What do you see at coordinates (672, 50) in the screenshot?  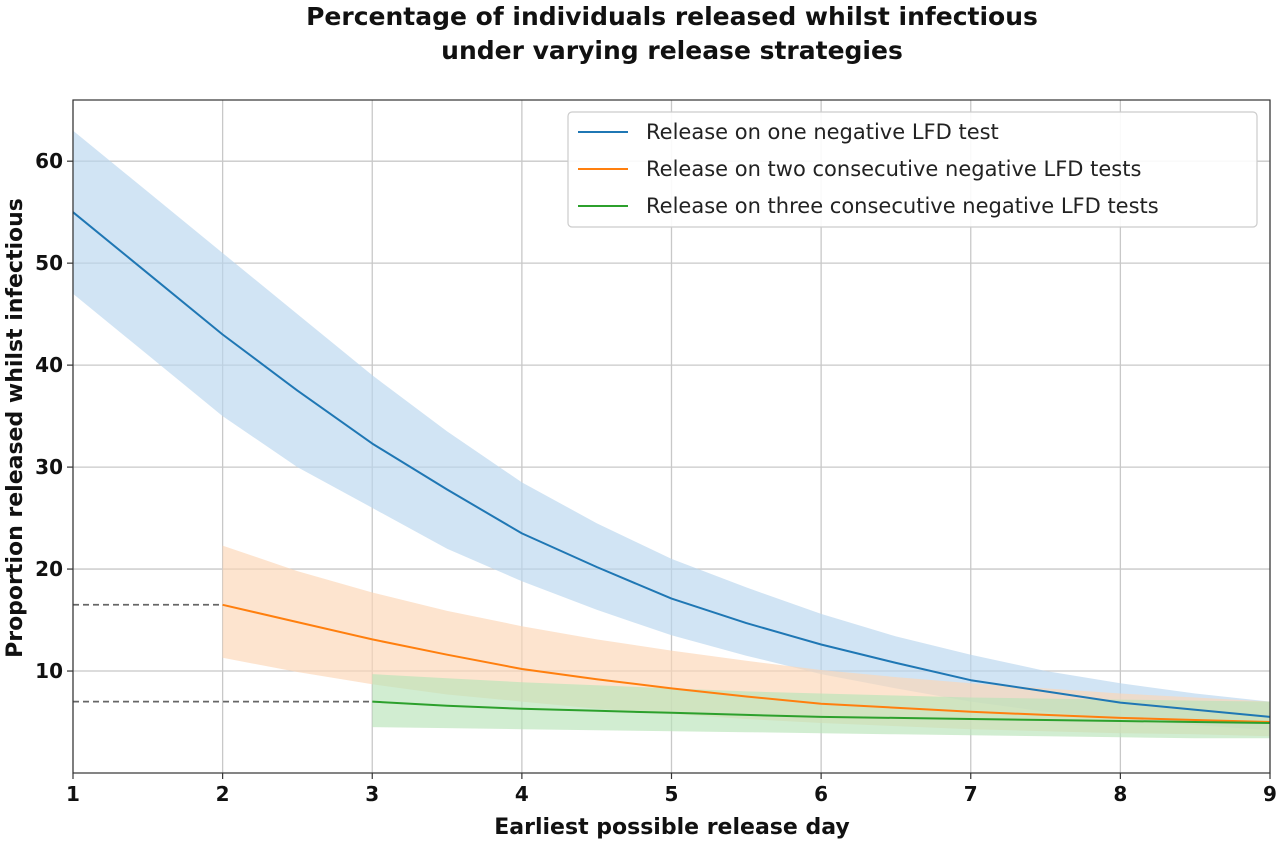 I see `chart-title-line-2: under varying release strategies` at bounding box center [672, 50].